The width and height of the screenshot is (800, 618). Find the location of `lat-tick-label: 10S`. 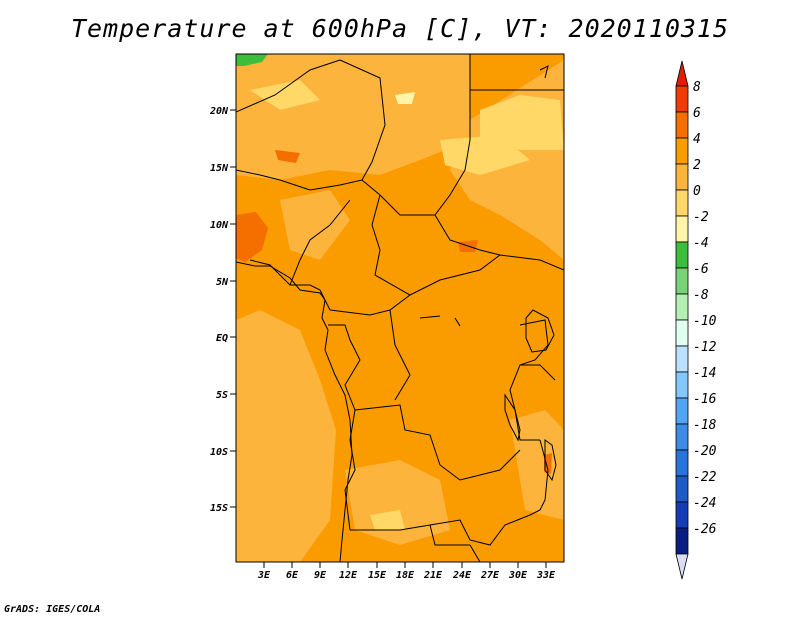

lat-tick-label: 10S is located at coordinates (219, 452).